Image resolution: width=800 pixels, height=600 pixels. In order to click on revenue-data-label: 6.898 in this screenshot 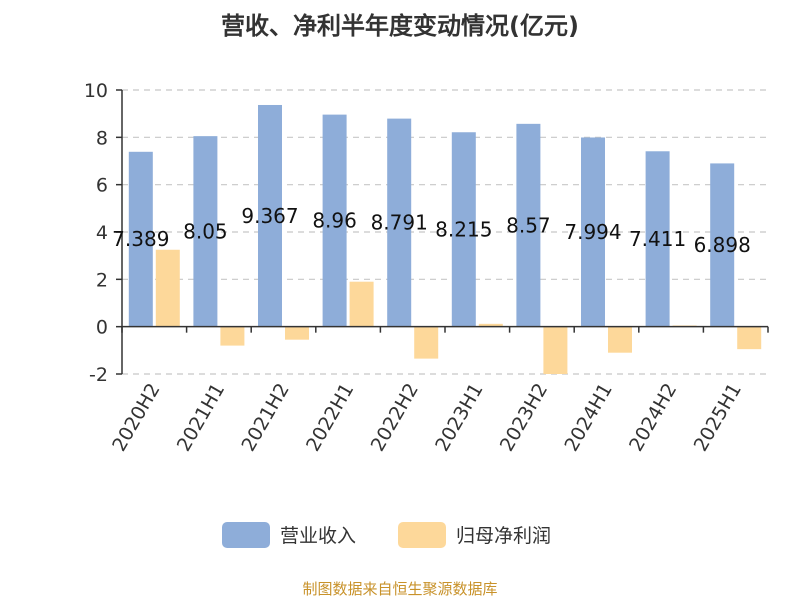, I will do `click(722, 245)`.